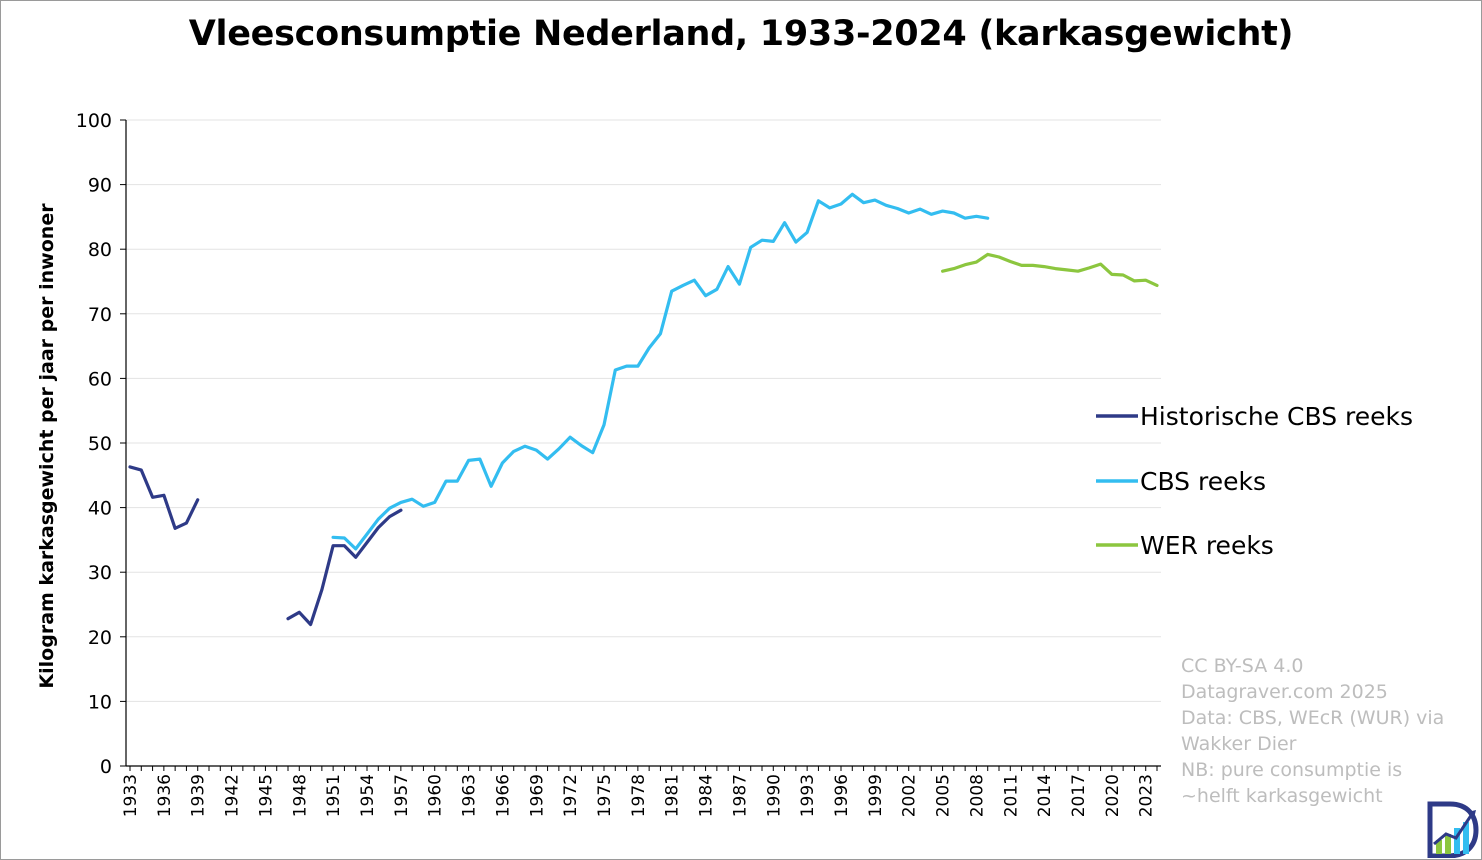 This screenshot has width=1482, height=860. I want to click on credits-block: CC BY-SA 4.0 Datagraver.com 2025 Data, so click(1331, 731).